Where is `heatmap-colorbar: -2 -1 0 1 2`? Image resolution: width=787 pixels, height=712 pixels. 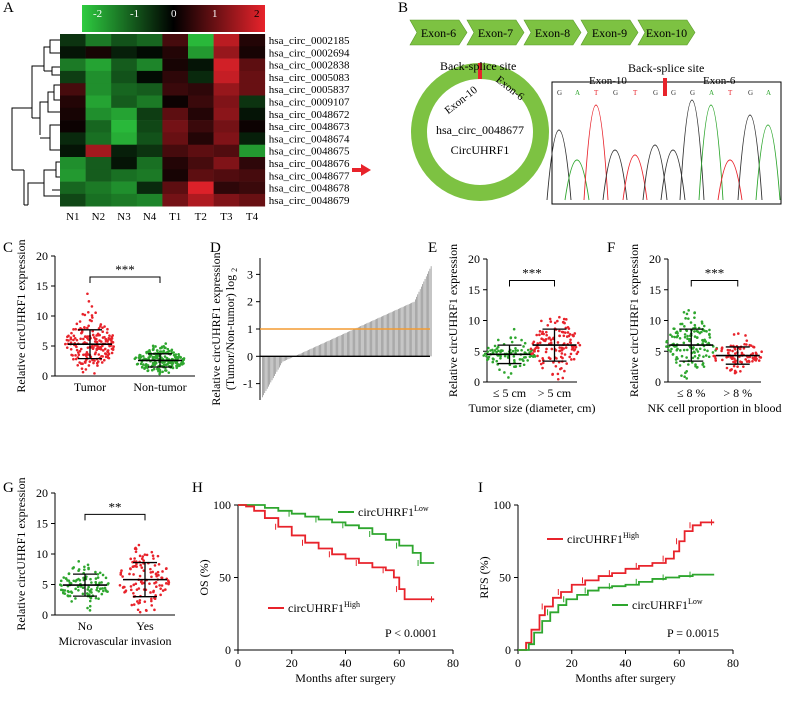
heatmap-colorbar: -2 -1 0 1 2 is located at coordinates (173, 18).